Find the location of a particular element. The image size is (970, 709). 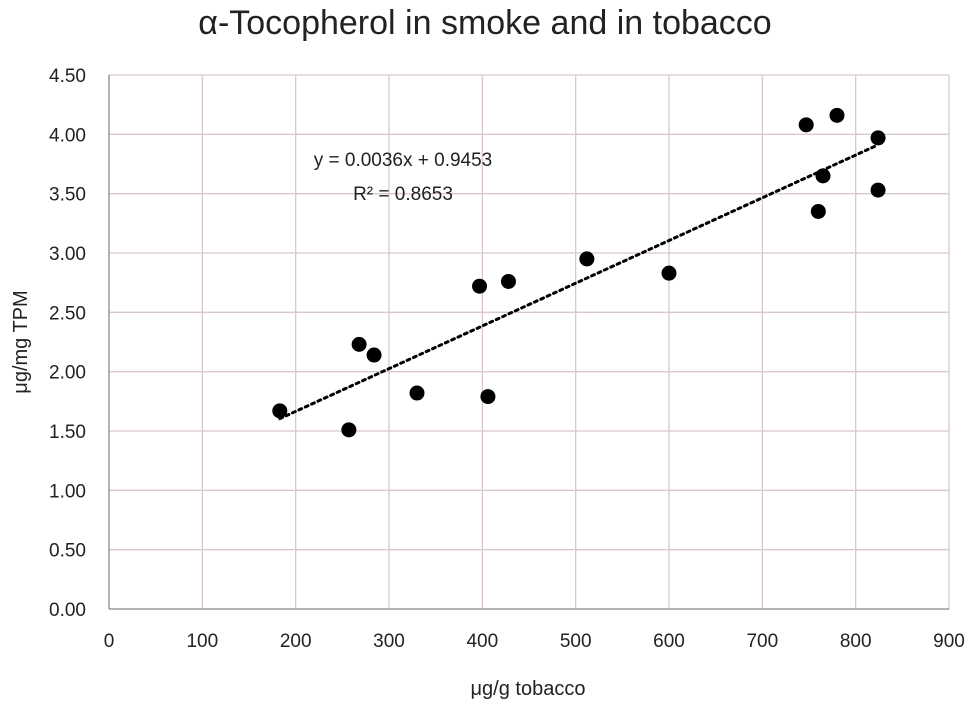

chart-title: α-Tocopherol in smoke and in tobacco is located at coordinates (485, 23).